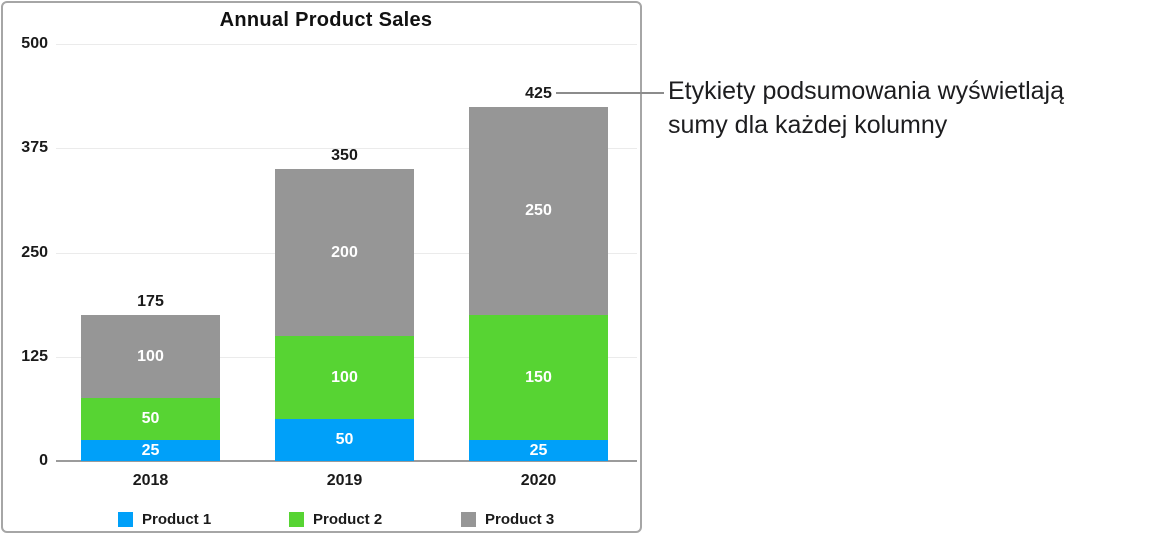  I want to click on y-tick-label: 250, so click(34, 252).